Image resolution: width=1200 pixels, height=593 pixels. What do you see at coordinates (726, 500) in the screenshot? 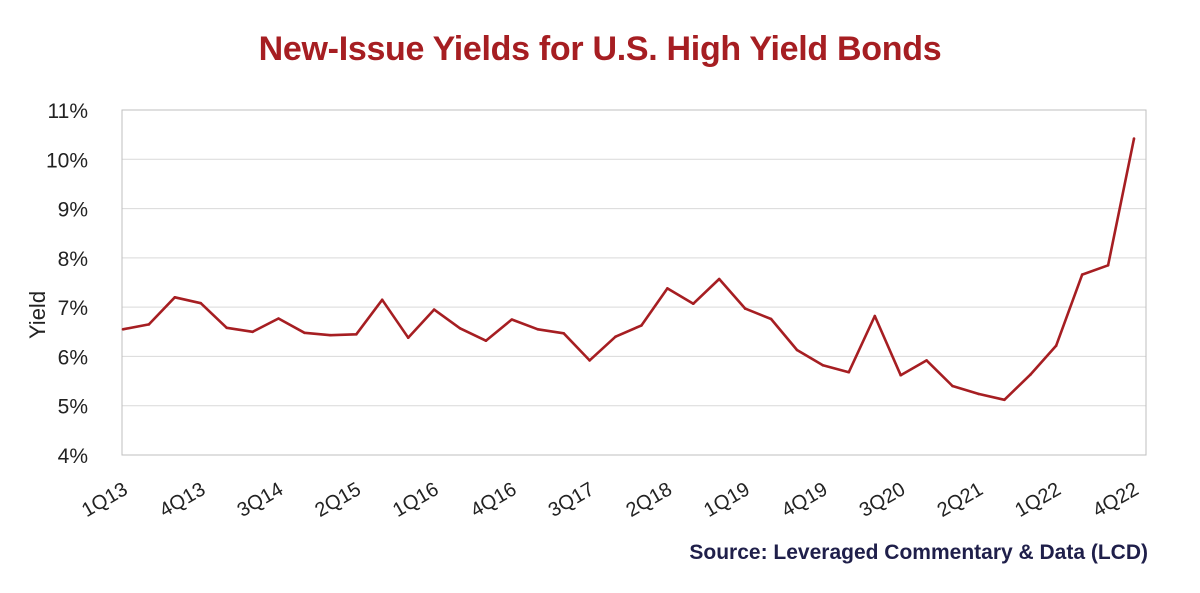
I see `x-tick-label: 1Q19` at bounding box center [726, 500].